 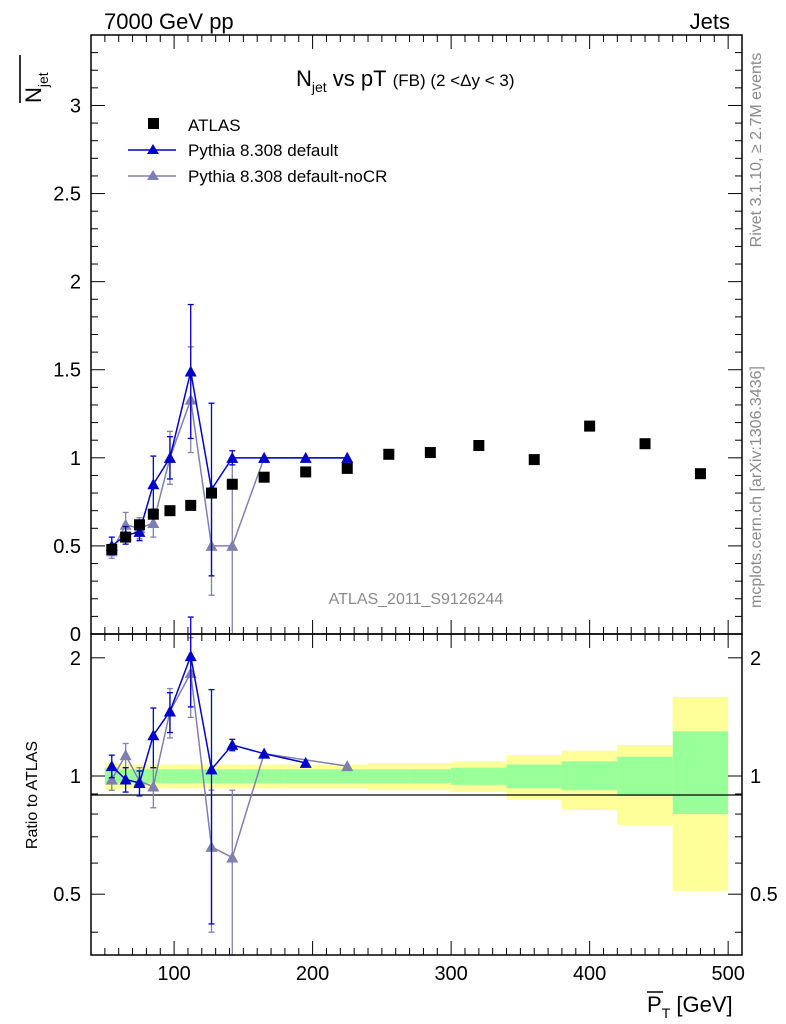 What do you see at coordinates (756, 487) in the screenshot?
I see `mcplots-label: mcplots.cern.ch [arXiv:1306.3436]` at bounding box center [756, 487].